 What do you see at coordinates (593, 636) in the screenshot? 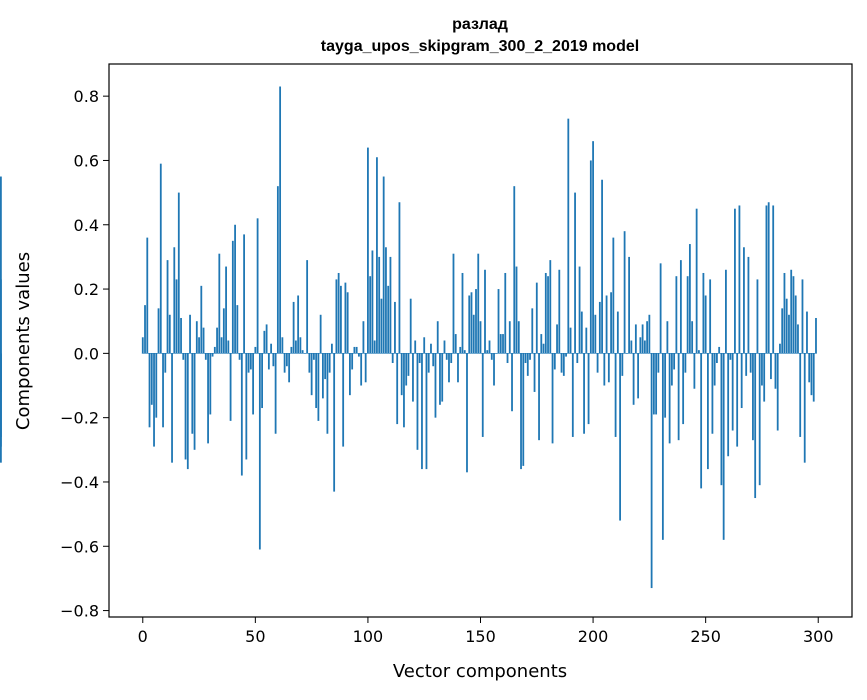
I see `x-tick-label: 200` at bounding box center [593, 636].